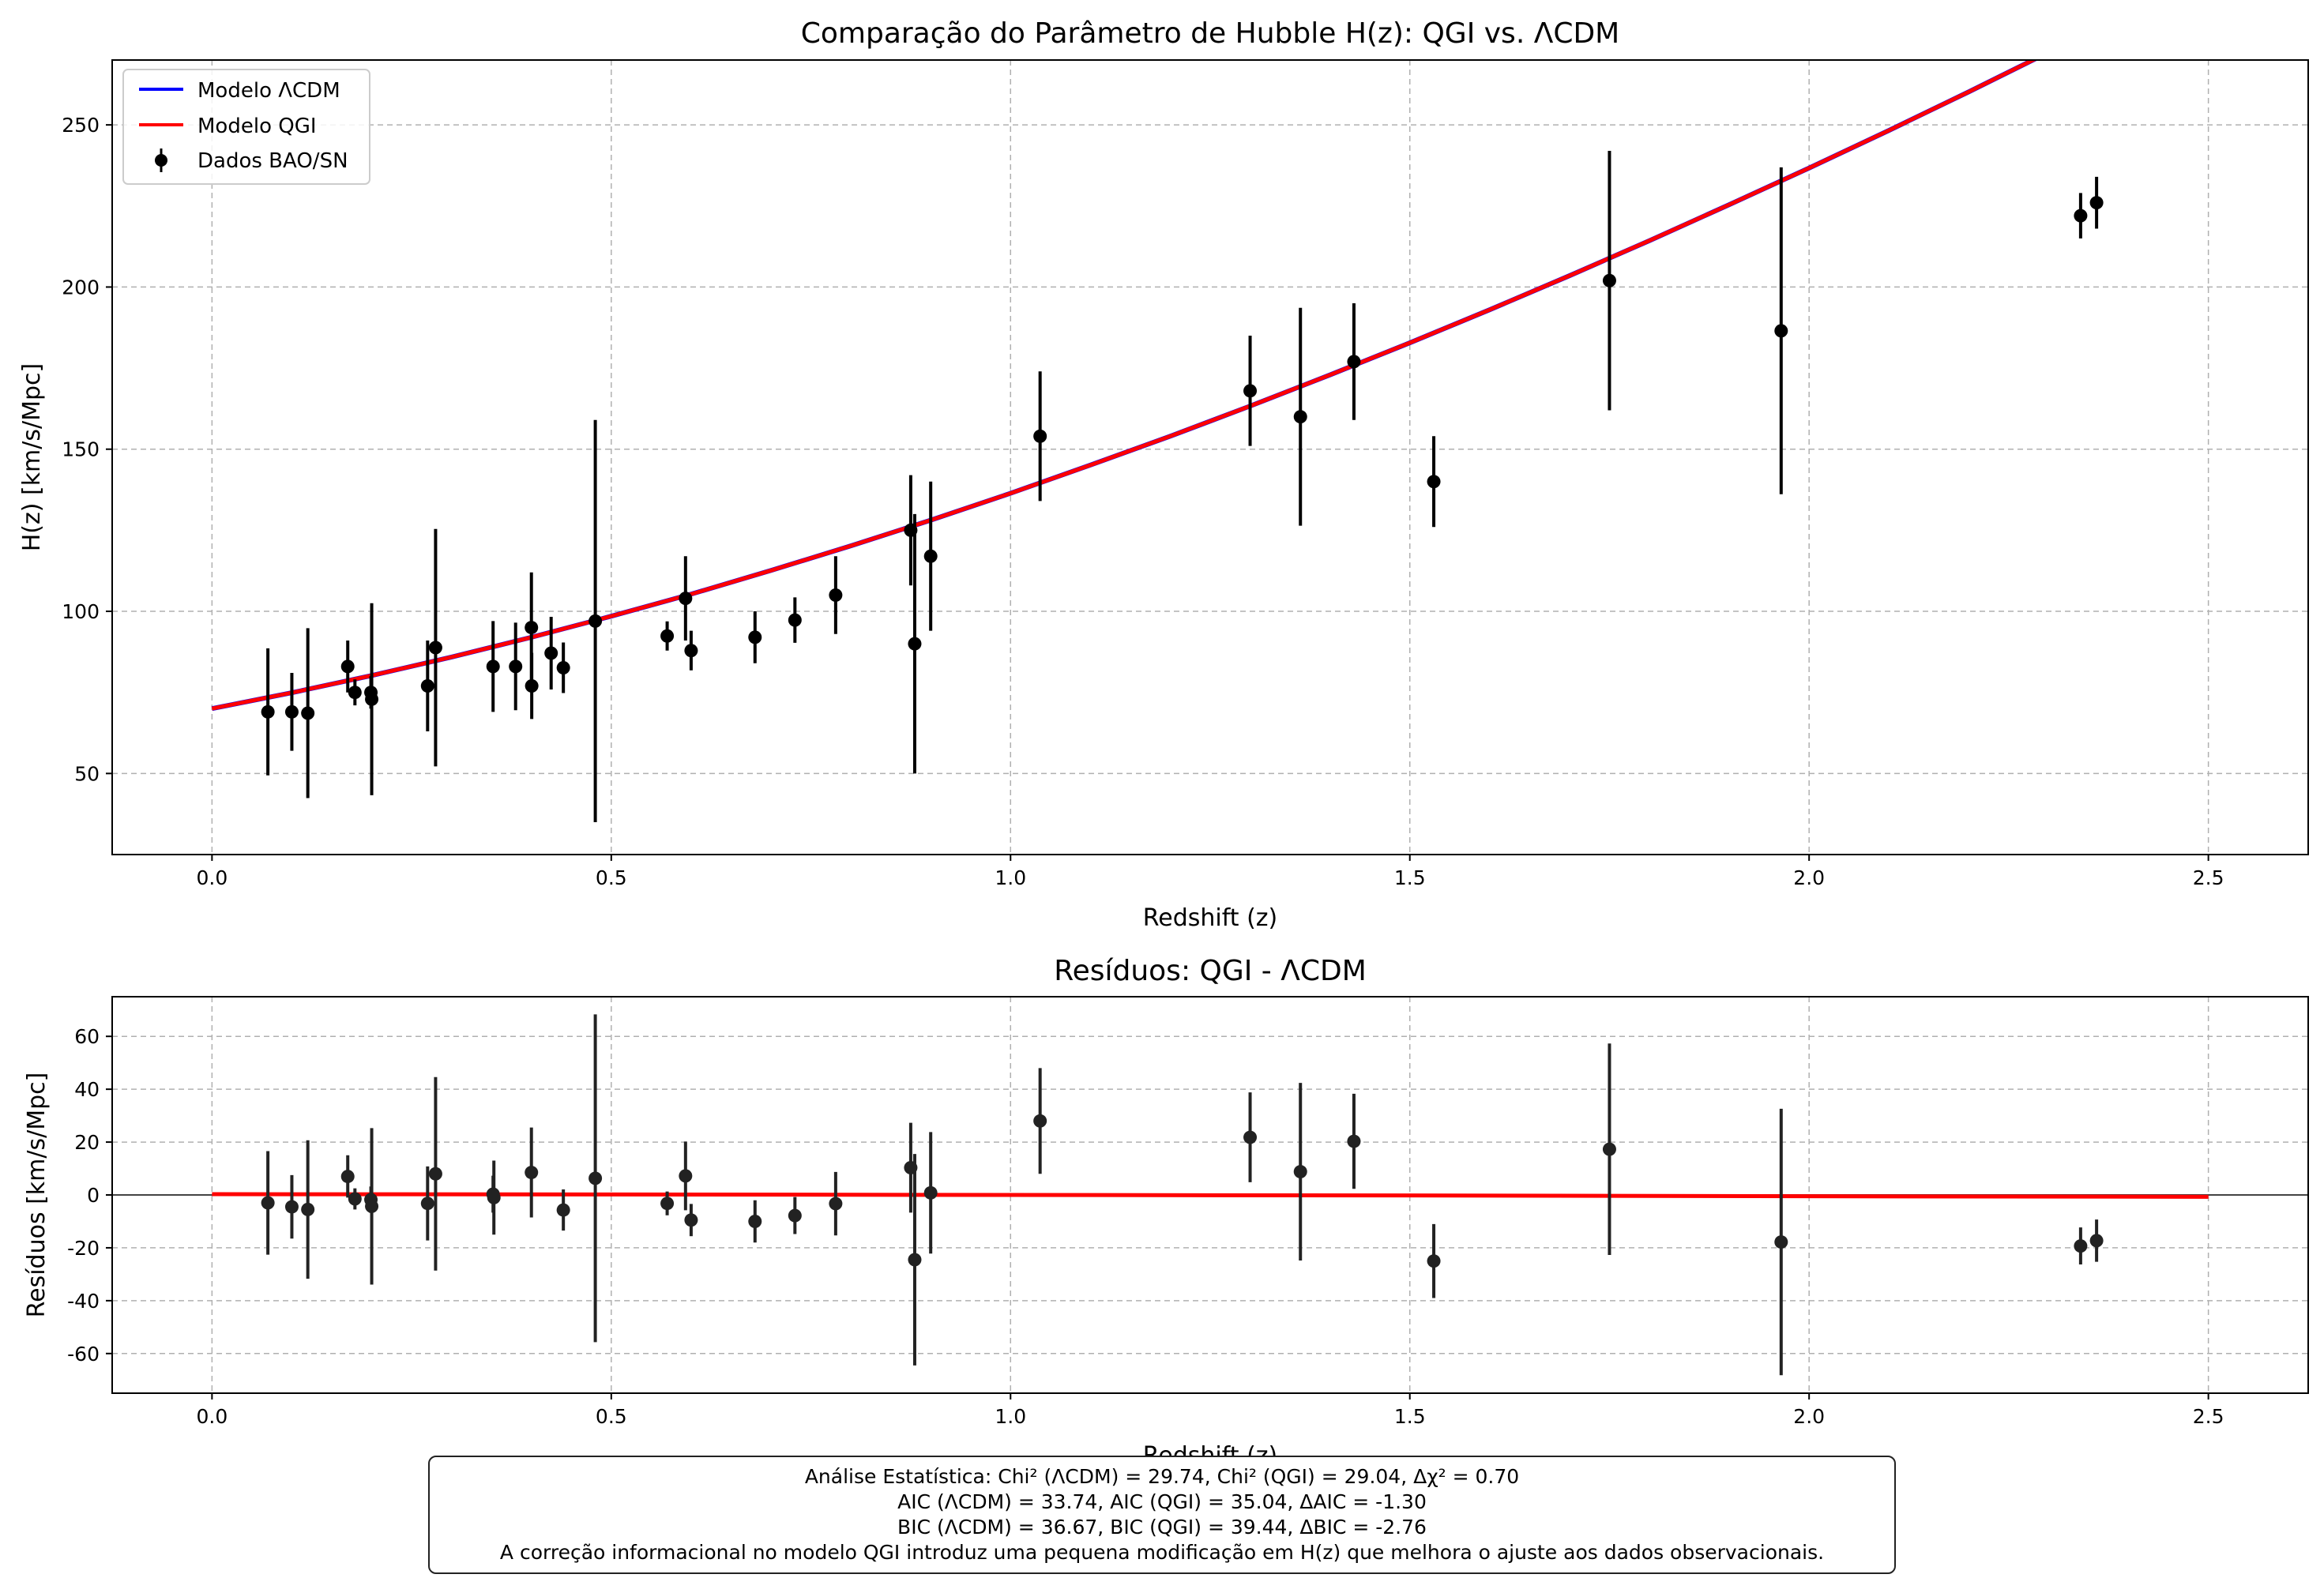 Image resolution: width=2324 pixels, height=1593 pixels. I want to click on legend-frame, so click(246, 127).